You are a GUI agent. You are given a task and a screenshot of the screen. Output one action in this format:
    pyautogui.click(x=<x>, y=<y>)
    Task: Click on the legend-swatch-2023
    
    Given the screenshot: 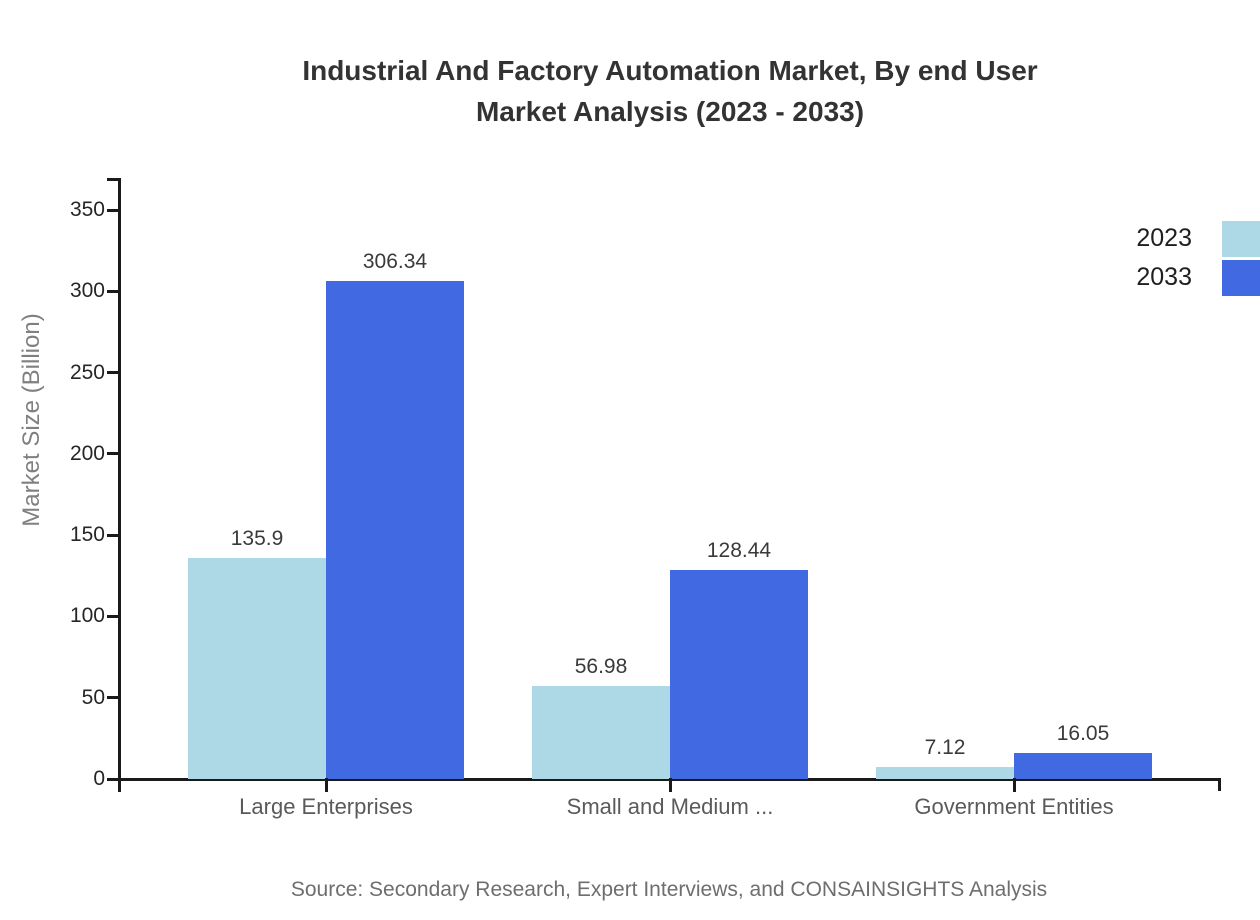 What is the action you would take?
    pyautogui.click(x=1241, y=239)
    